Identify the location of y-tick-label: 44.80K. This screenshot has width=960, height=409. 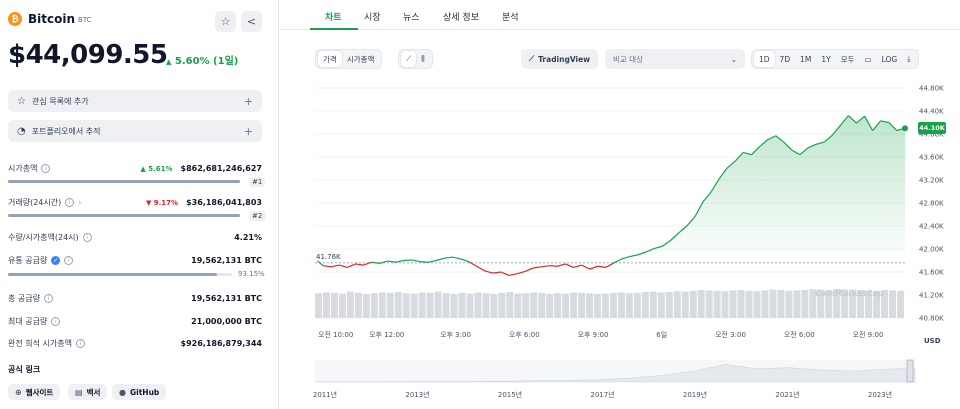
(931, 89).